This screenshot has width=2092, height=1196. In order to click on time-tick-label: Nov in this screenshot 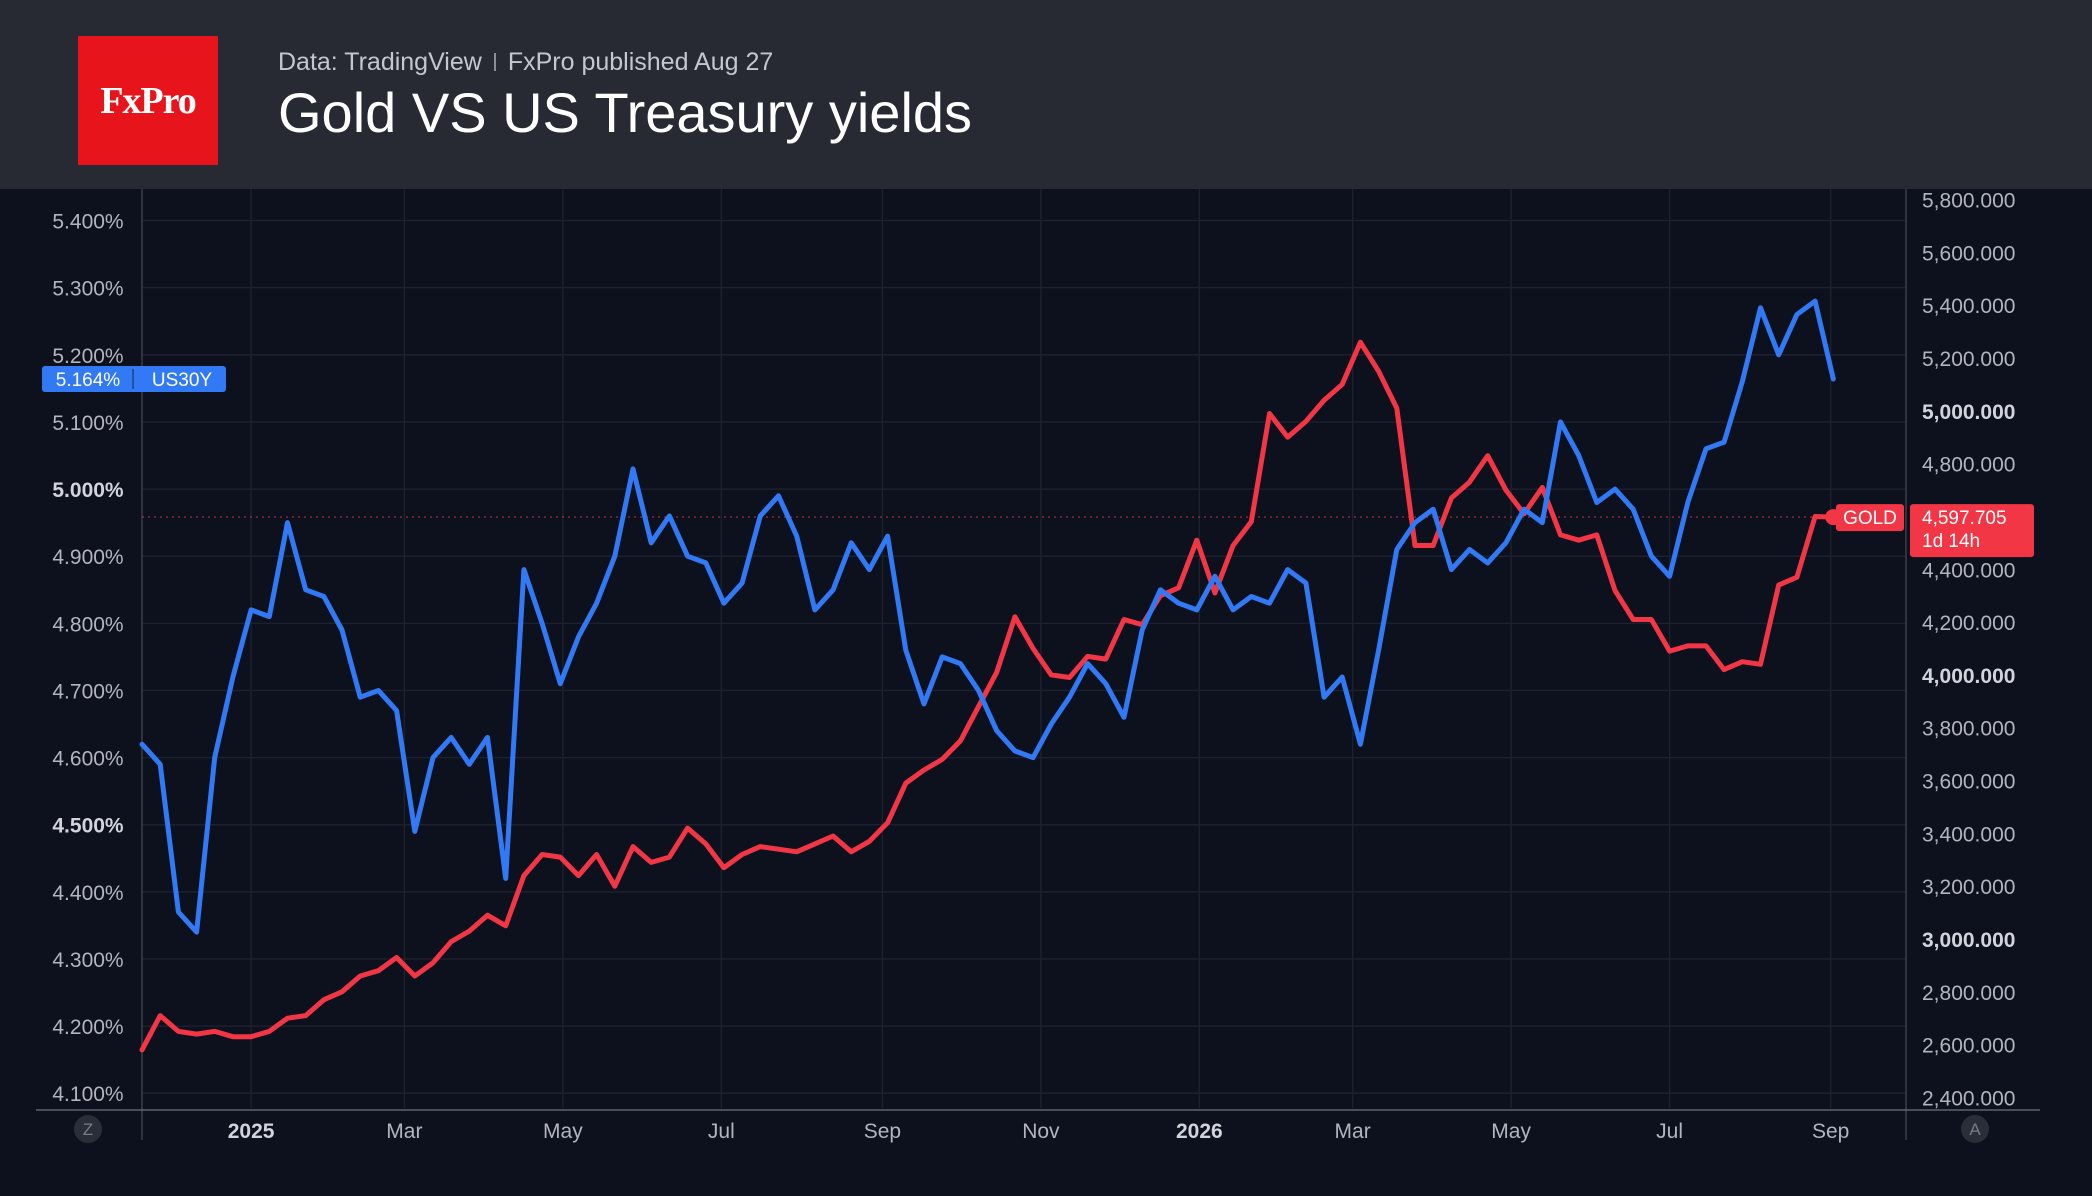, I will do `click(1041, 1131)`.